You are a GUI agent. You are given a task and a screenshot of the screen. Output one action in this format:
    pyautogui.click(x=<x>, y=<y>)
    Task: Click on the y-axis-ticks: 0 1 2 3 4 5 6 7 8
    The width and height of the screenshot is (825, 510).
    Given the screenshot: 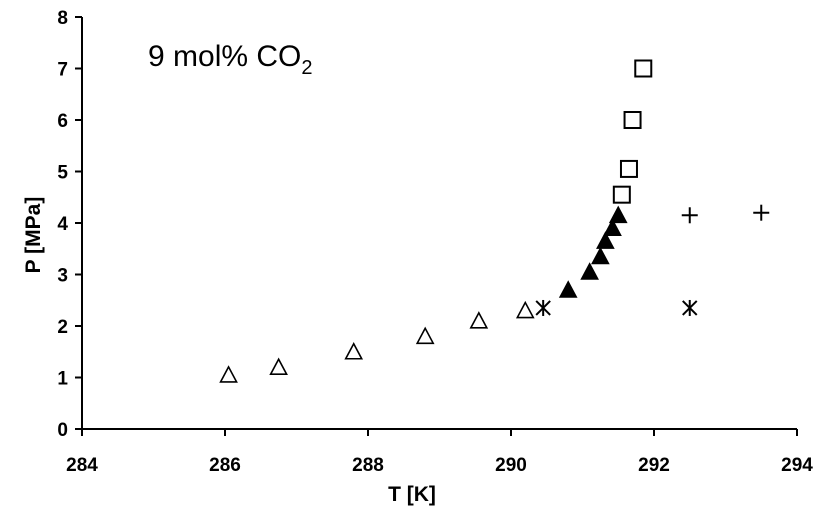 What is the action you would take?
    pyautogui.click(x=69, y=224)
    